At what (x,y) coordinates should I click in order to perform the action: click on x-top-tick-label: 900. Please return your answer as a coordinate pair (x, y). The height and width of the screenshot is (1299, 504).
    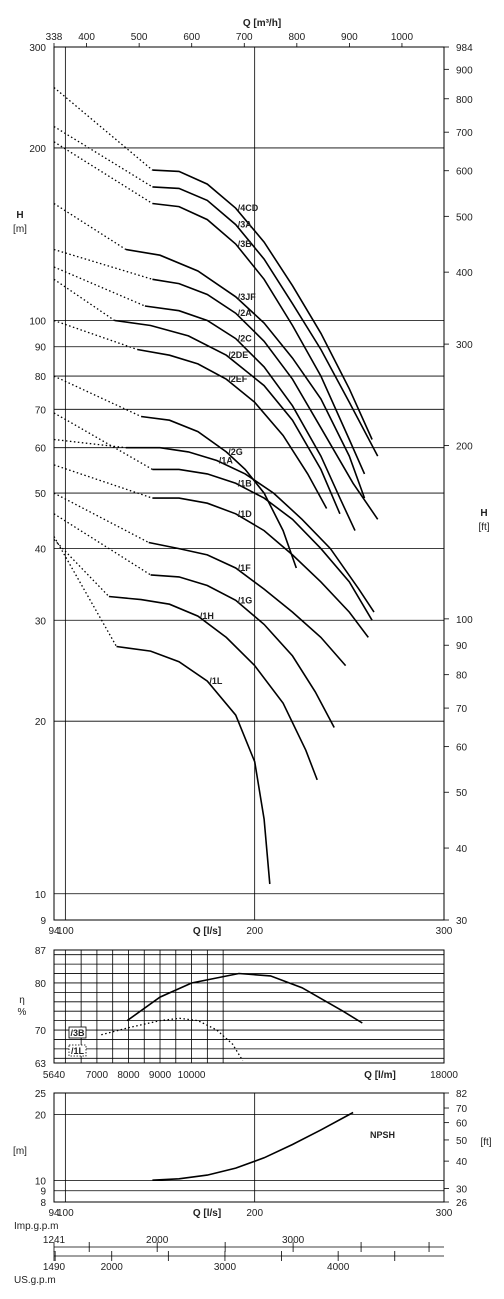
    Looking at the image, I should click on (349, 37).